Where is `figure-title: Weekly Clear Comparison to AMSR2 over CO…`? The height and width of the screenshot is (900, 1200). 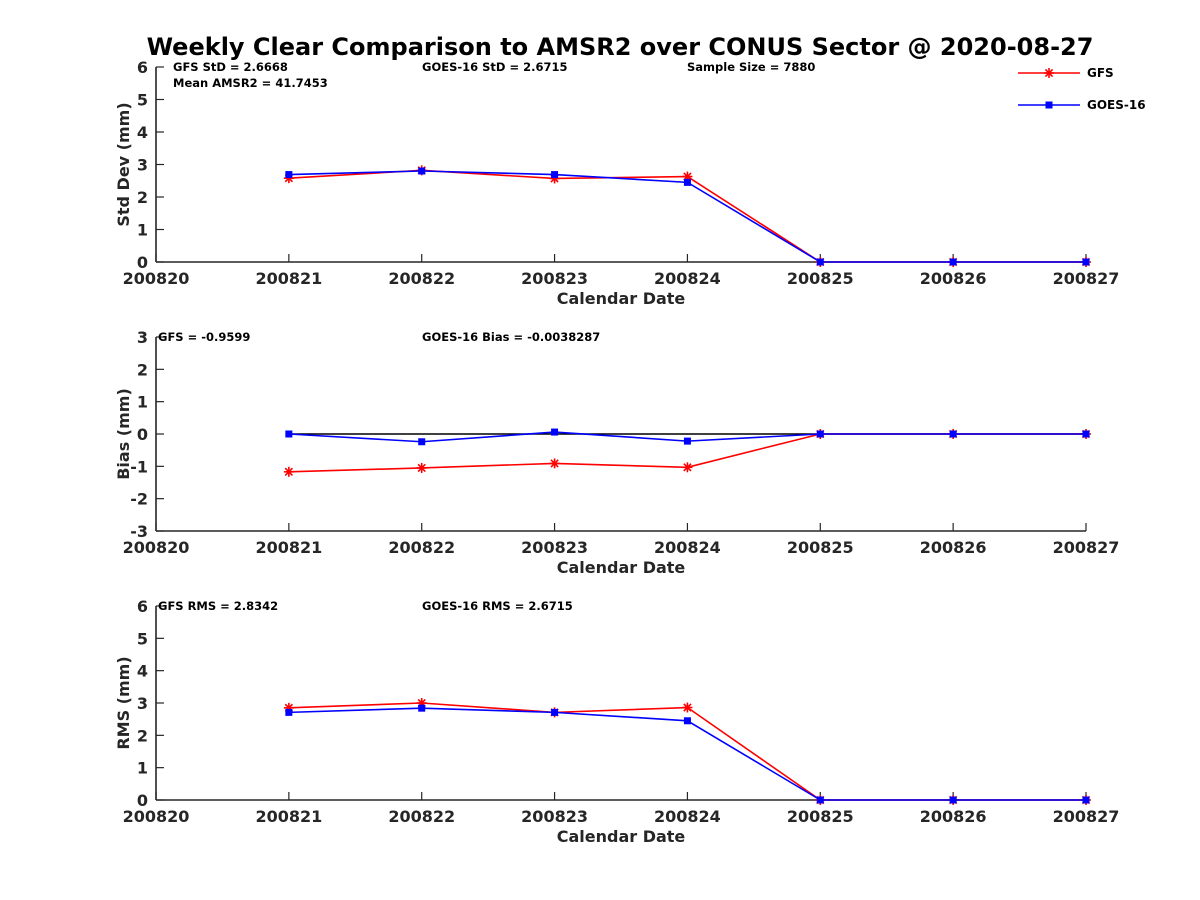 figure-title: Weekly Clear Comparison to AMSR2 over CO… is located at coordinates (620, 47).